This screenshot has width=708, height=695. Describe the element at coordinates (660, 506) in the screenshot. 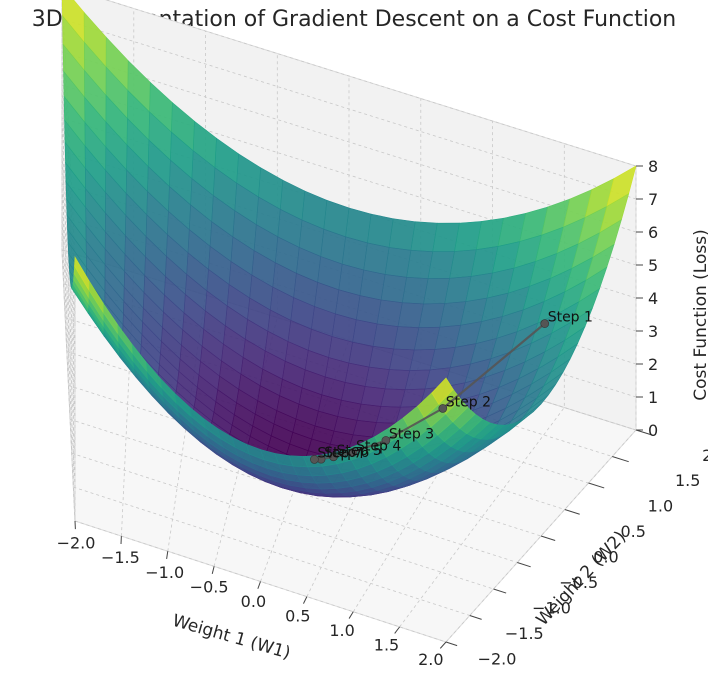

I see `y-tick-label: 1.0` at that location.